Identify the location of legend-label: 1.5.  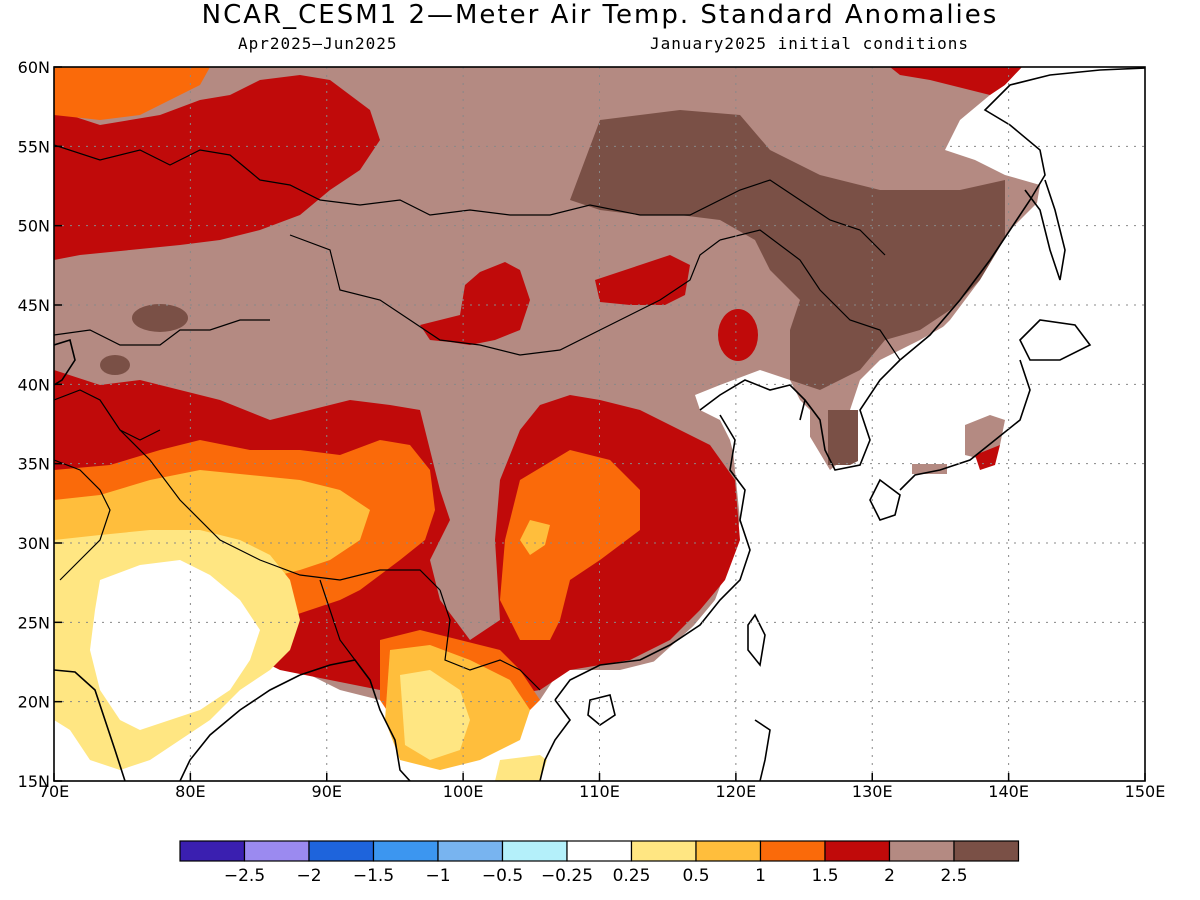
(824, 876).